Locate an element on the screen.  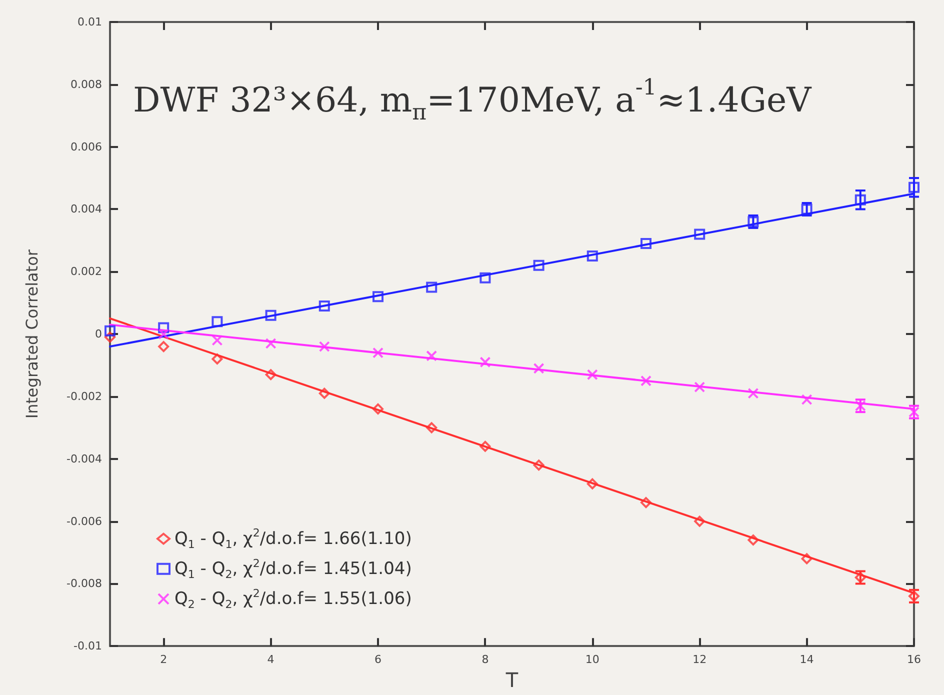
x-tick-label: 6 is located at coordinates (378, 659).